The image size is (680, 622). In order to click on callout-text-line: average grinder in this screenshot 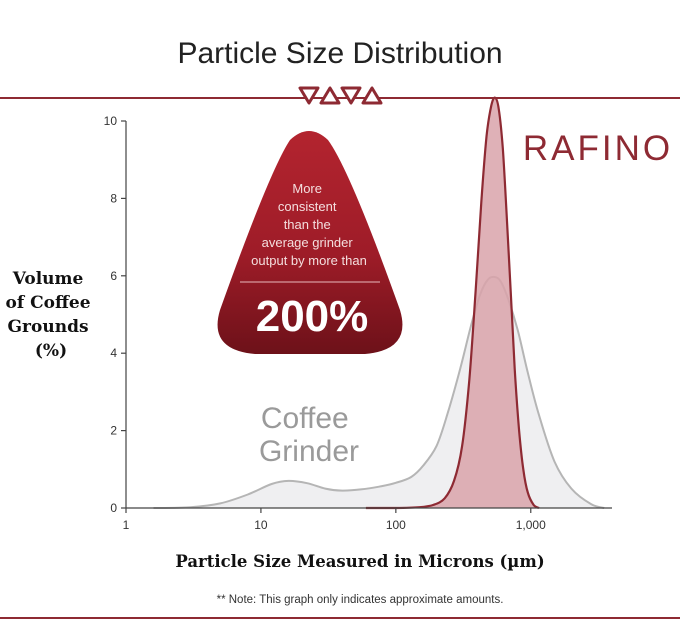, I will do `click(308, 242)`.